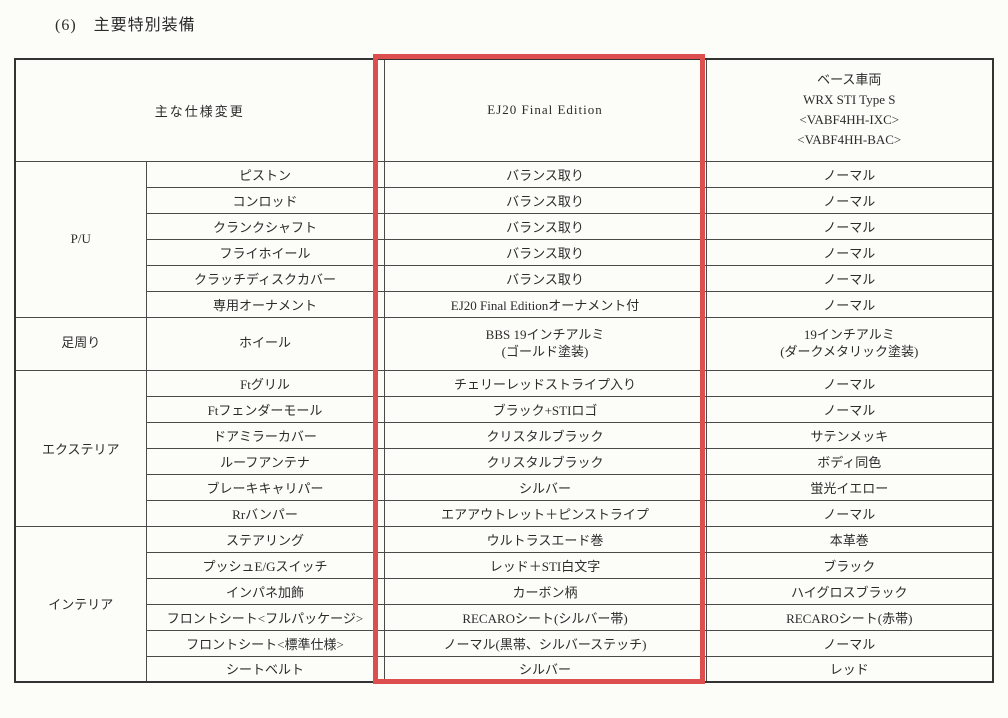 The height and width of the screenshot is (718, 1008). I want to click on item-cell: インパネ加飾, so click(265, 591).